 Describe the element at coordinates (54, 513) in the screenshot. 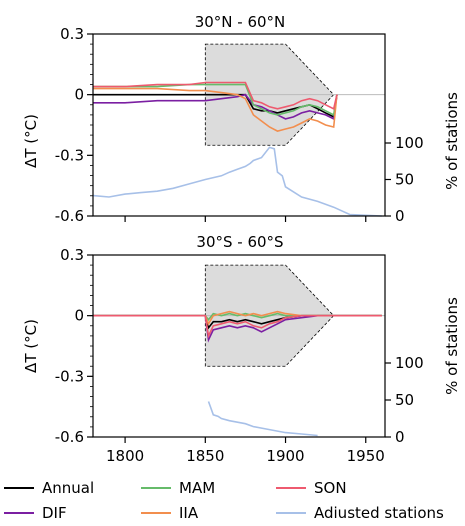

I see `legend-label: DIF` at that location.